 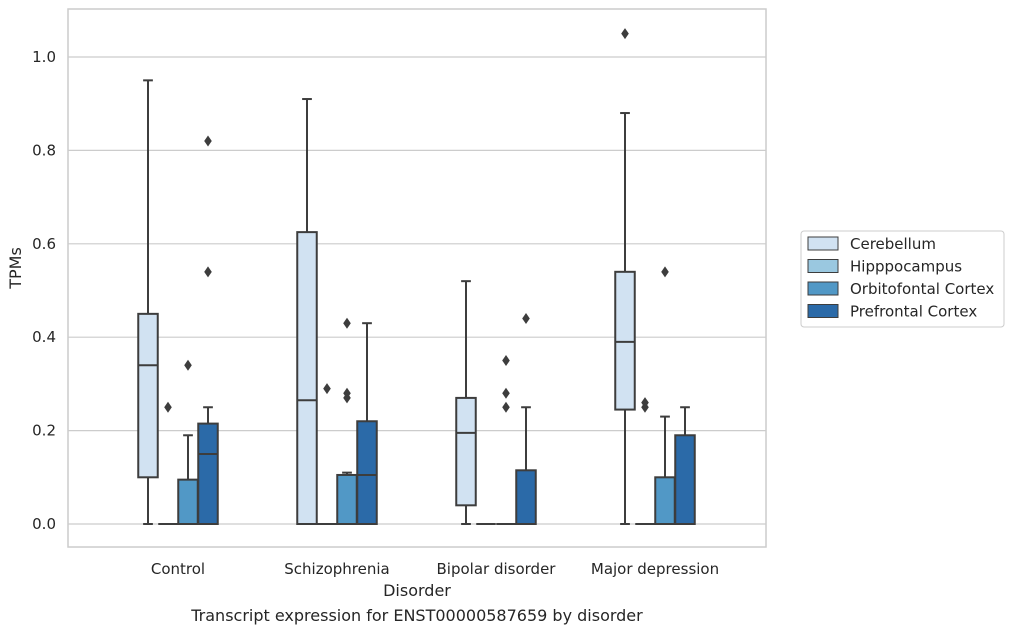 What do you see at coordinates (922, 289) in the screenshot?
I see `legend-label: Orbitofontal Cortex` at bounding box center [922, 289].